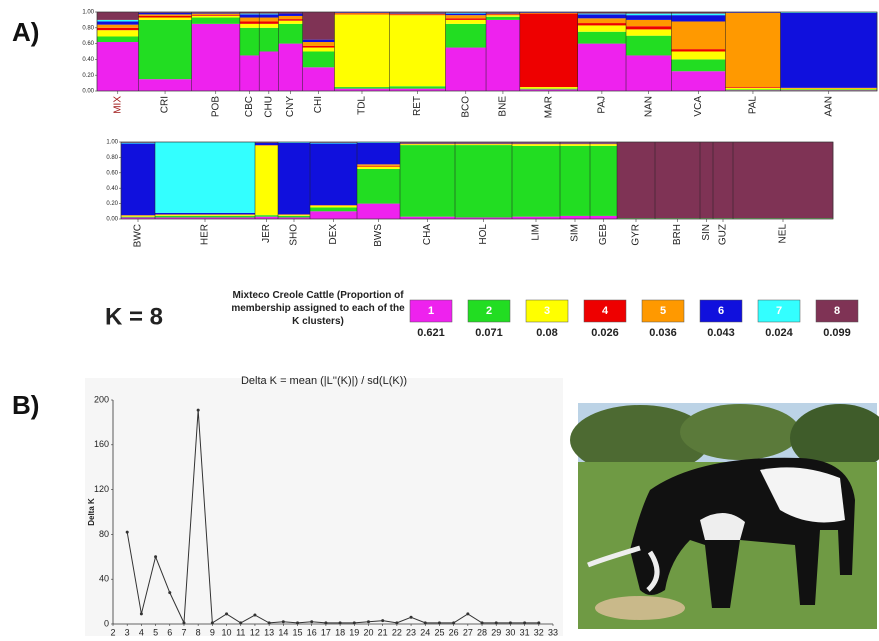  I want to click on x-tick-label: 5, so click(155, 632).